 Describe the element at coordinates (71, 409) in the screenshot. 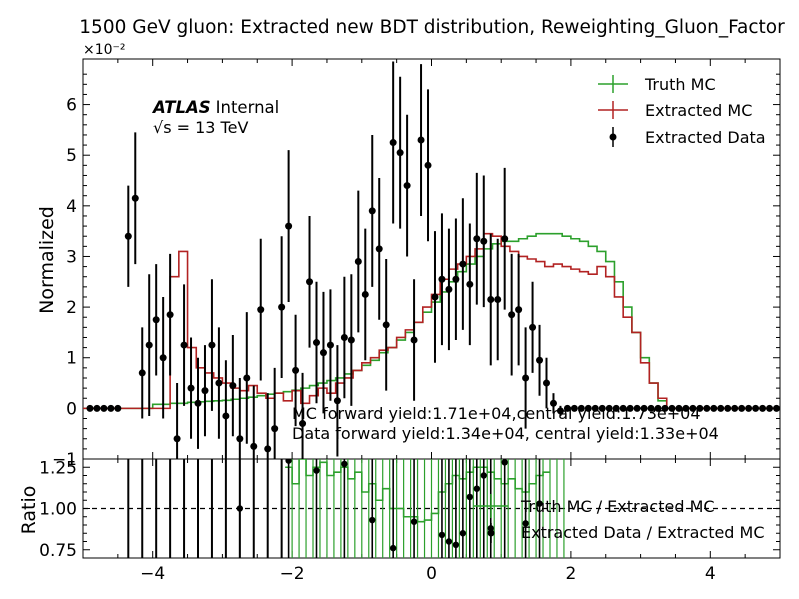

I see `y-tick-label: 0` at that location.